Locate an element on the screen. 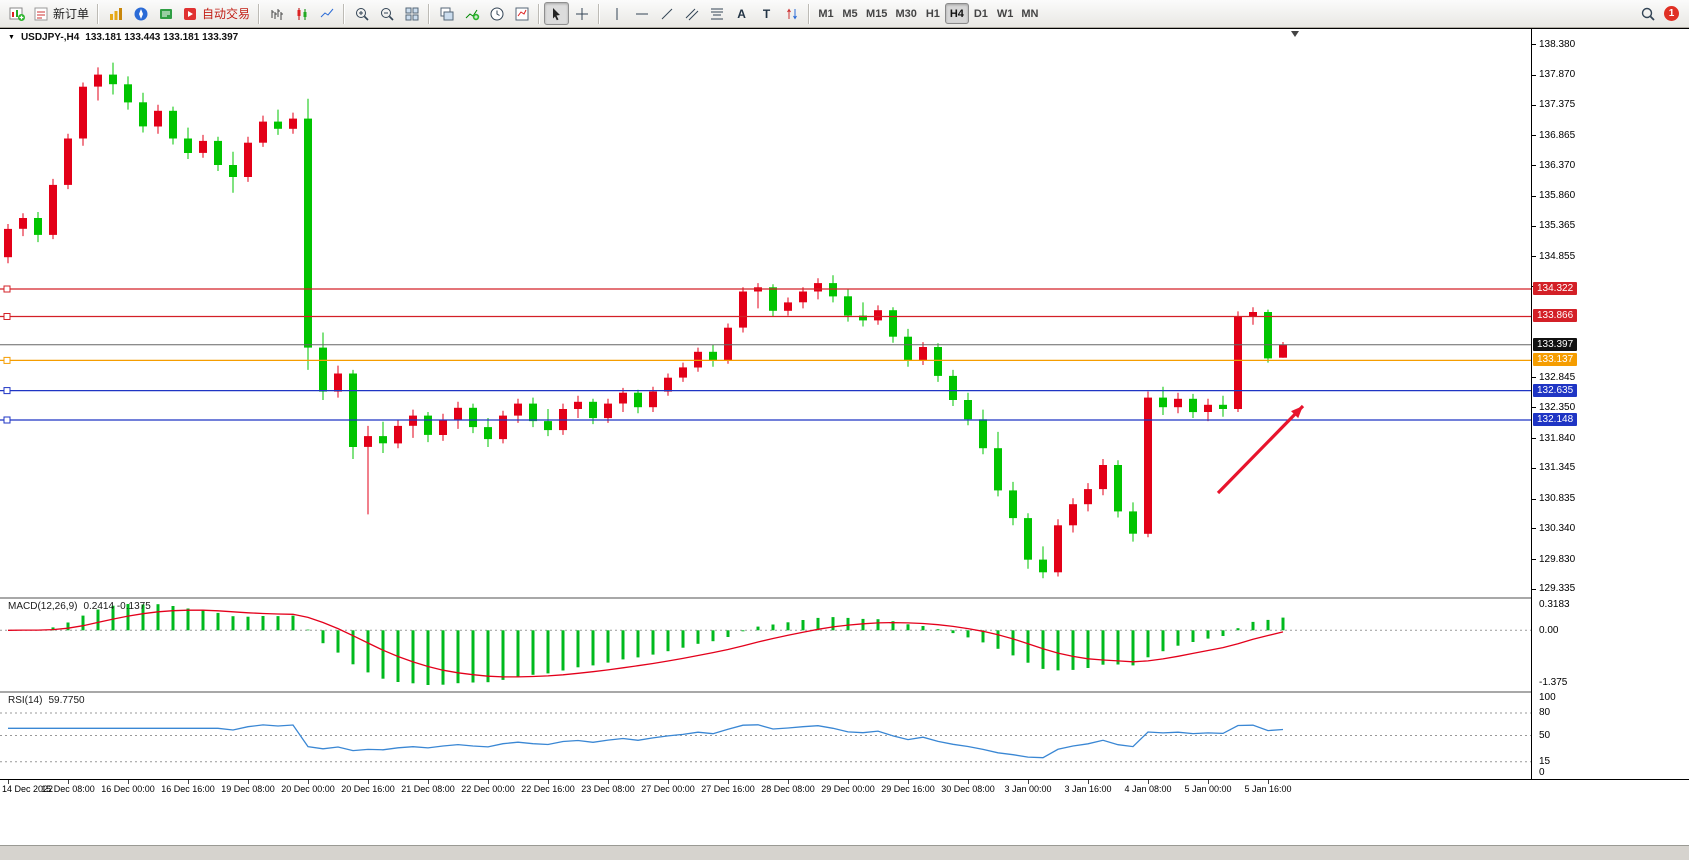 This screenshot has width=1689, height=860. search-icon is located at coordinates (1648, 14).